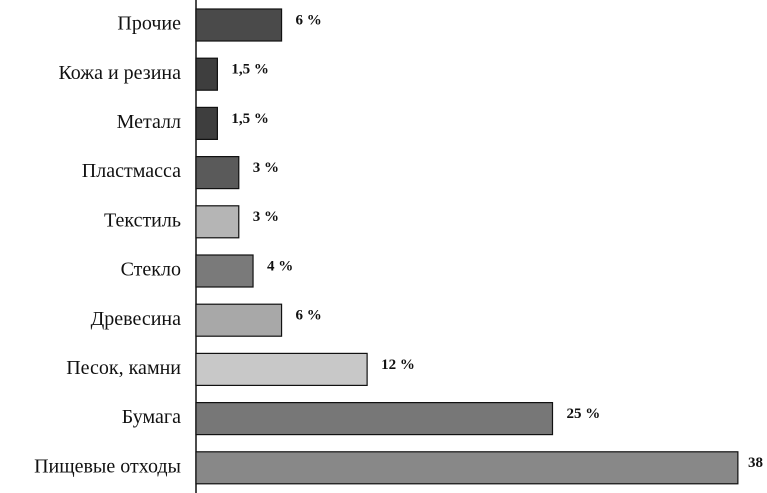  Describe the element at coordinates (149, 24) in the screenshot. I see `category-label: Прочие` at that location.